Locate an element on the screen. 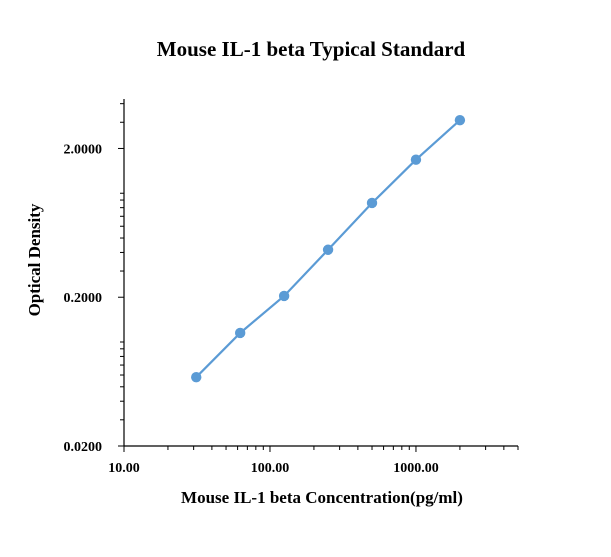 This screenshot has height=557, width=611. y-tick-label: 0.0200 is located at coordinates (83, 447).